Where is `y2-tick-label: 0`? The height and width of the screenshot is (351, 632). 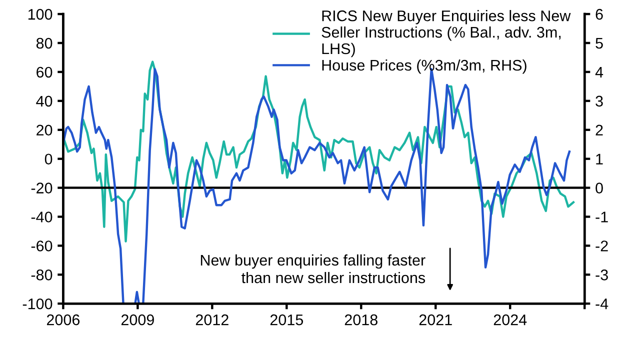
y2-tick-label: 0 is located at coordinates (599, 188).